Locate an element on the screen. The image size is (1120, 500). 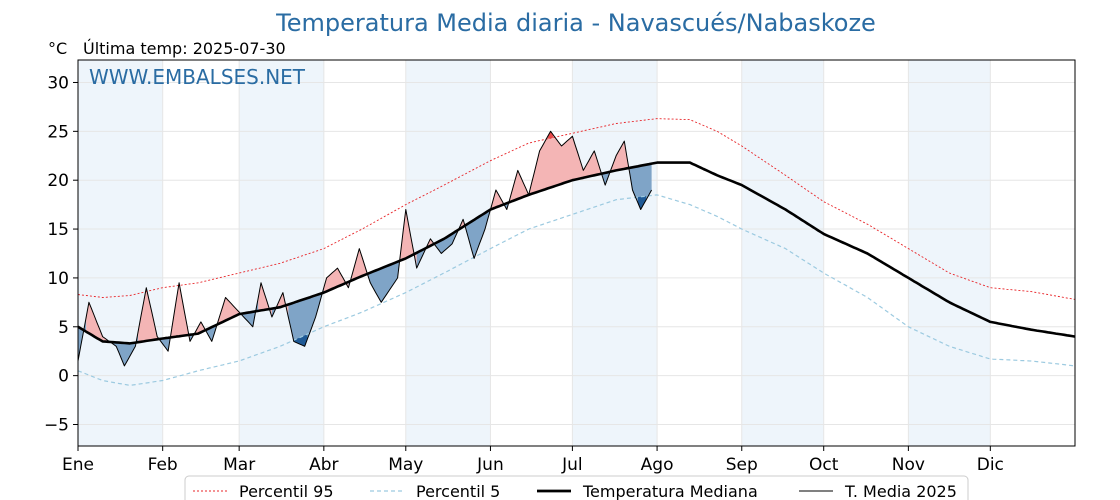
month-band-sep is located at coordinates (782, 253).